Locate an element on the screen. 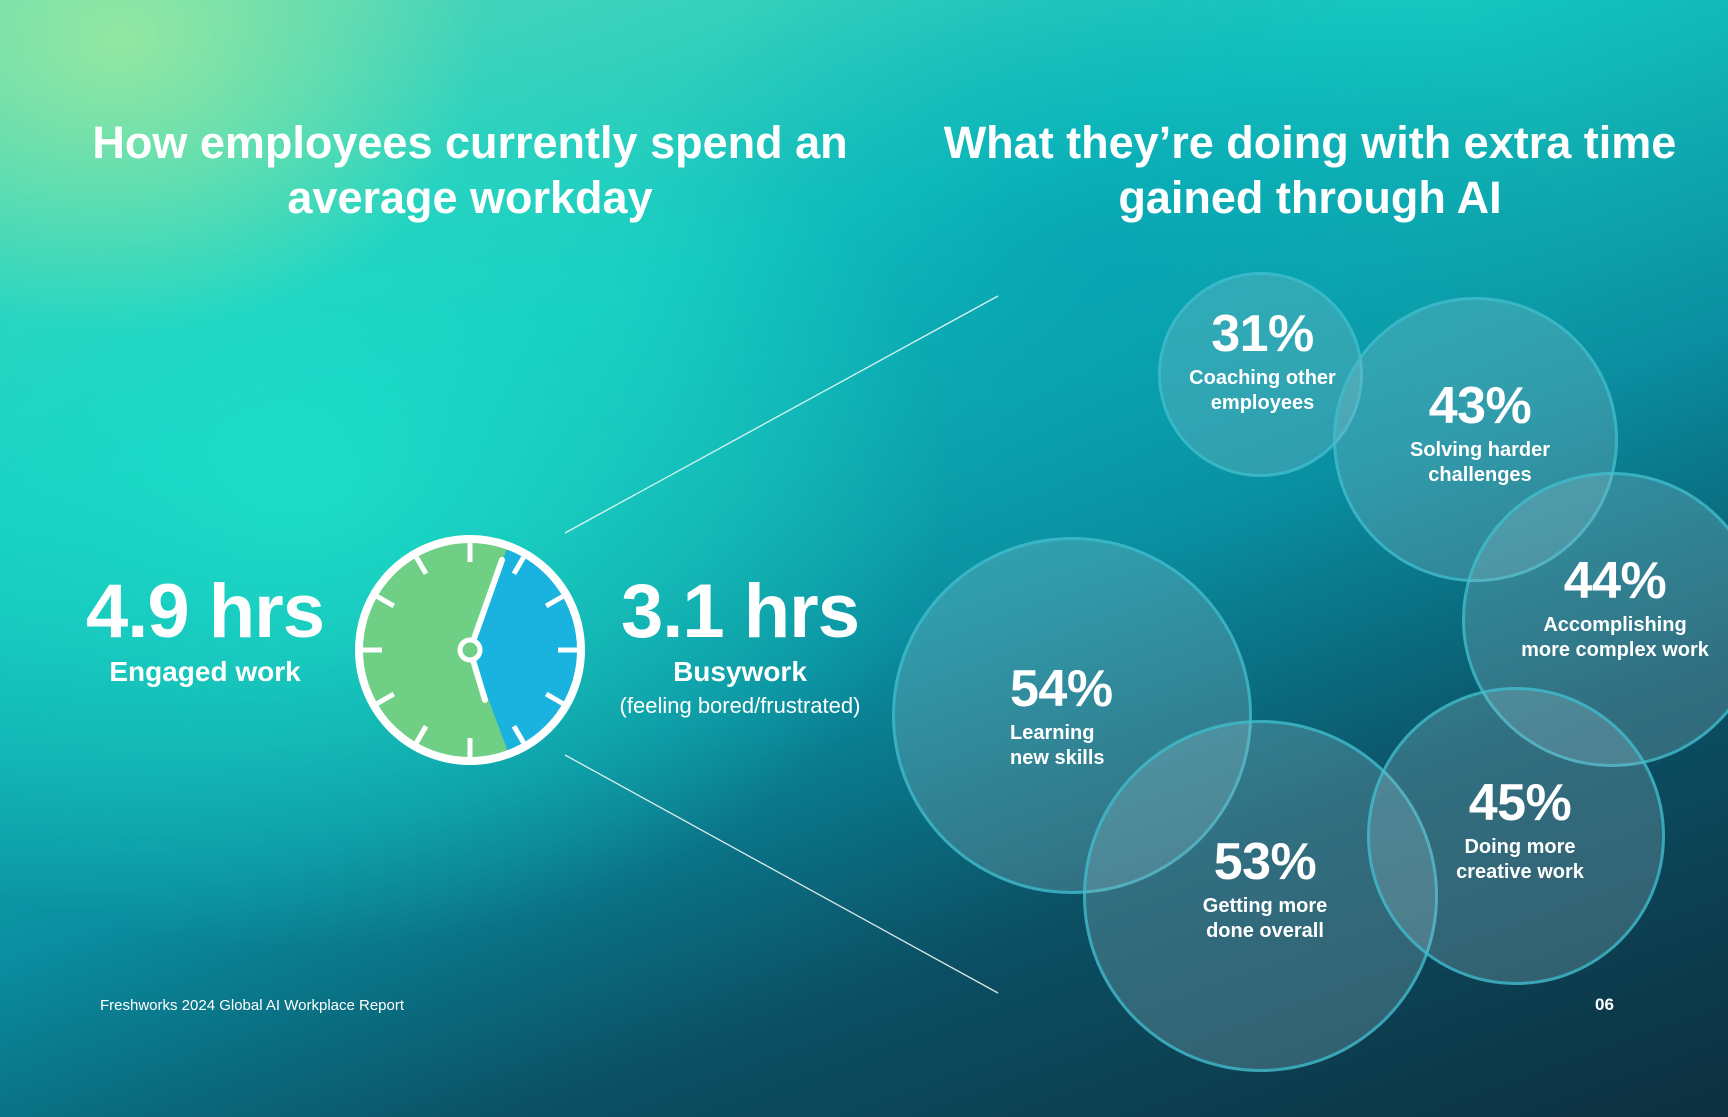 The height and width of the screenshot is (1117, 1728). busywork-hours-value: 3.1 hrs is located at coordinates (740, 611).